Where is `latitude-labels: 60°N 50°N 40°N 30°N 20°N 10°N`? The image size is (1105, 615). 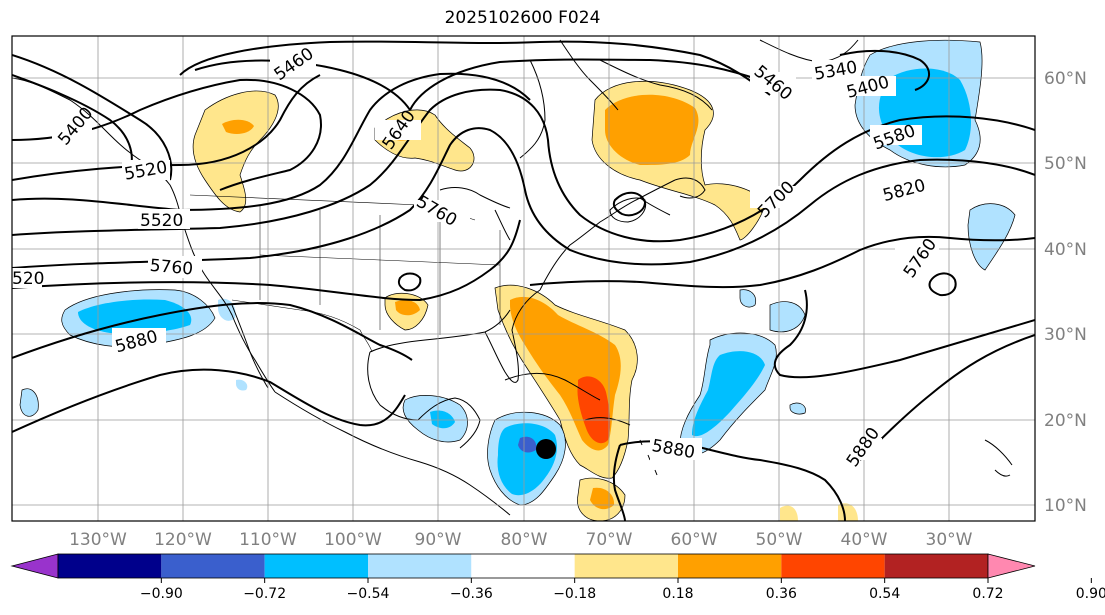 latitude-labels: 60°N 50°N 40°N 30°N 20°N 10°N is located at coordinates (1065, 292).